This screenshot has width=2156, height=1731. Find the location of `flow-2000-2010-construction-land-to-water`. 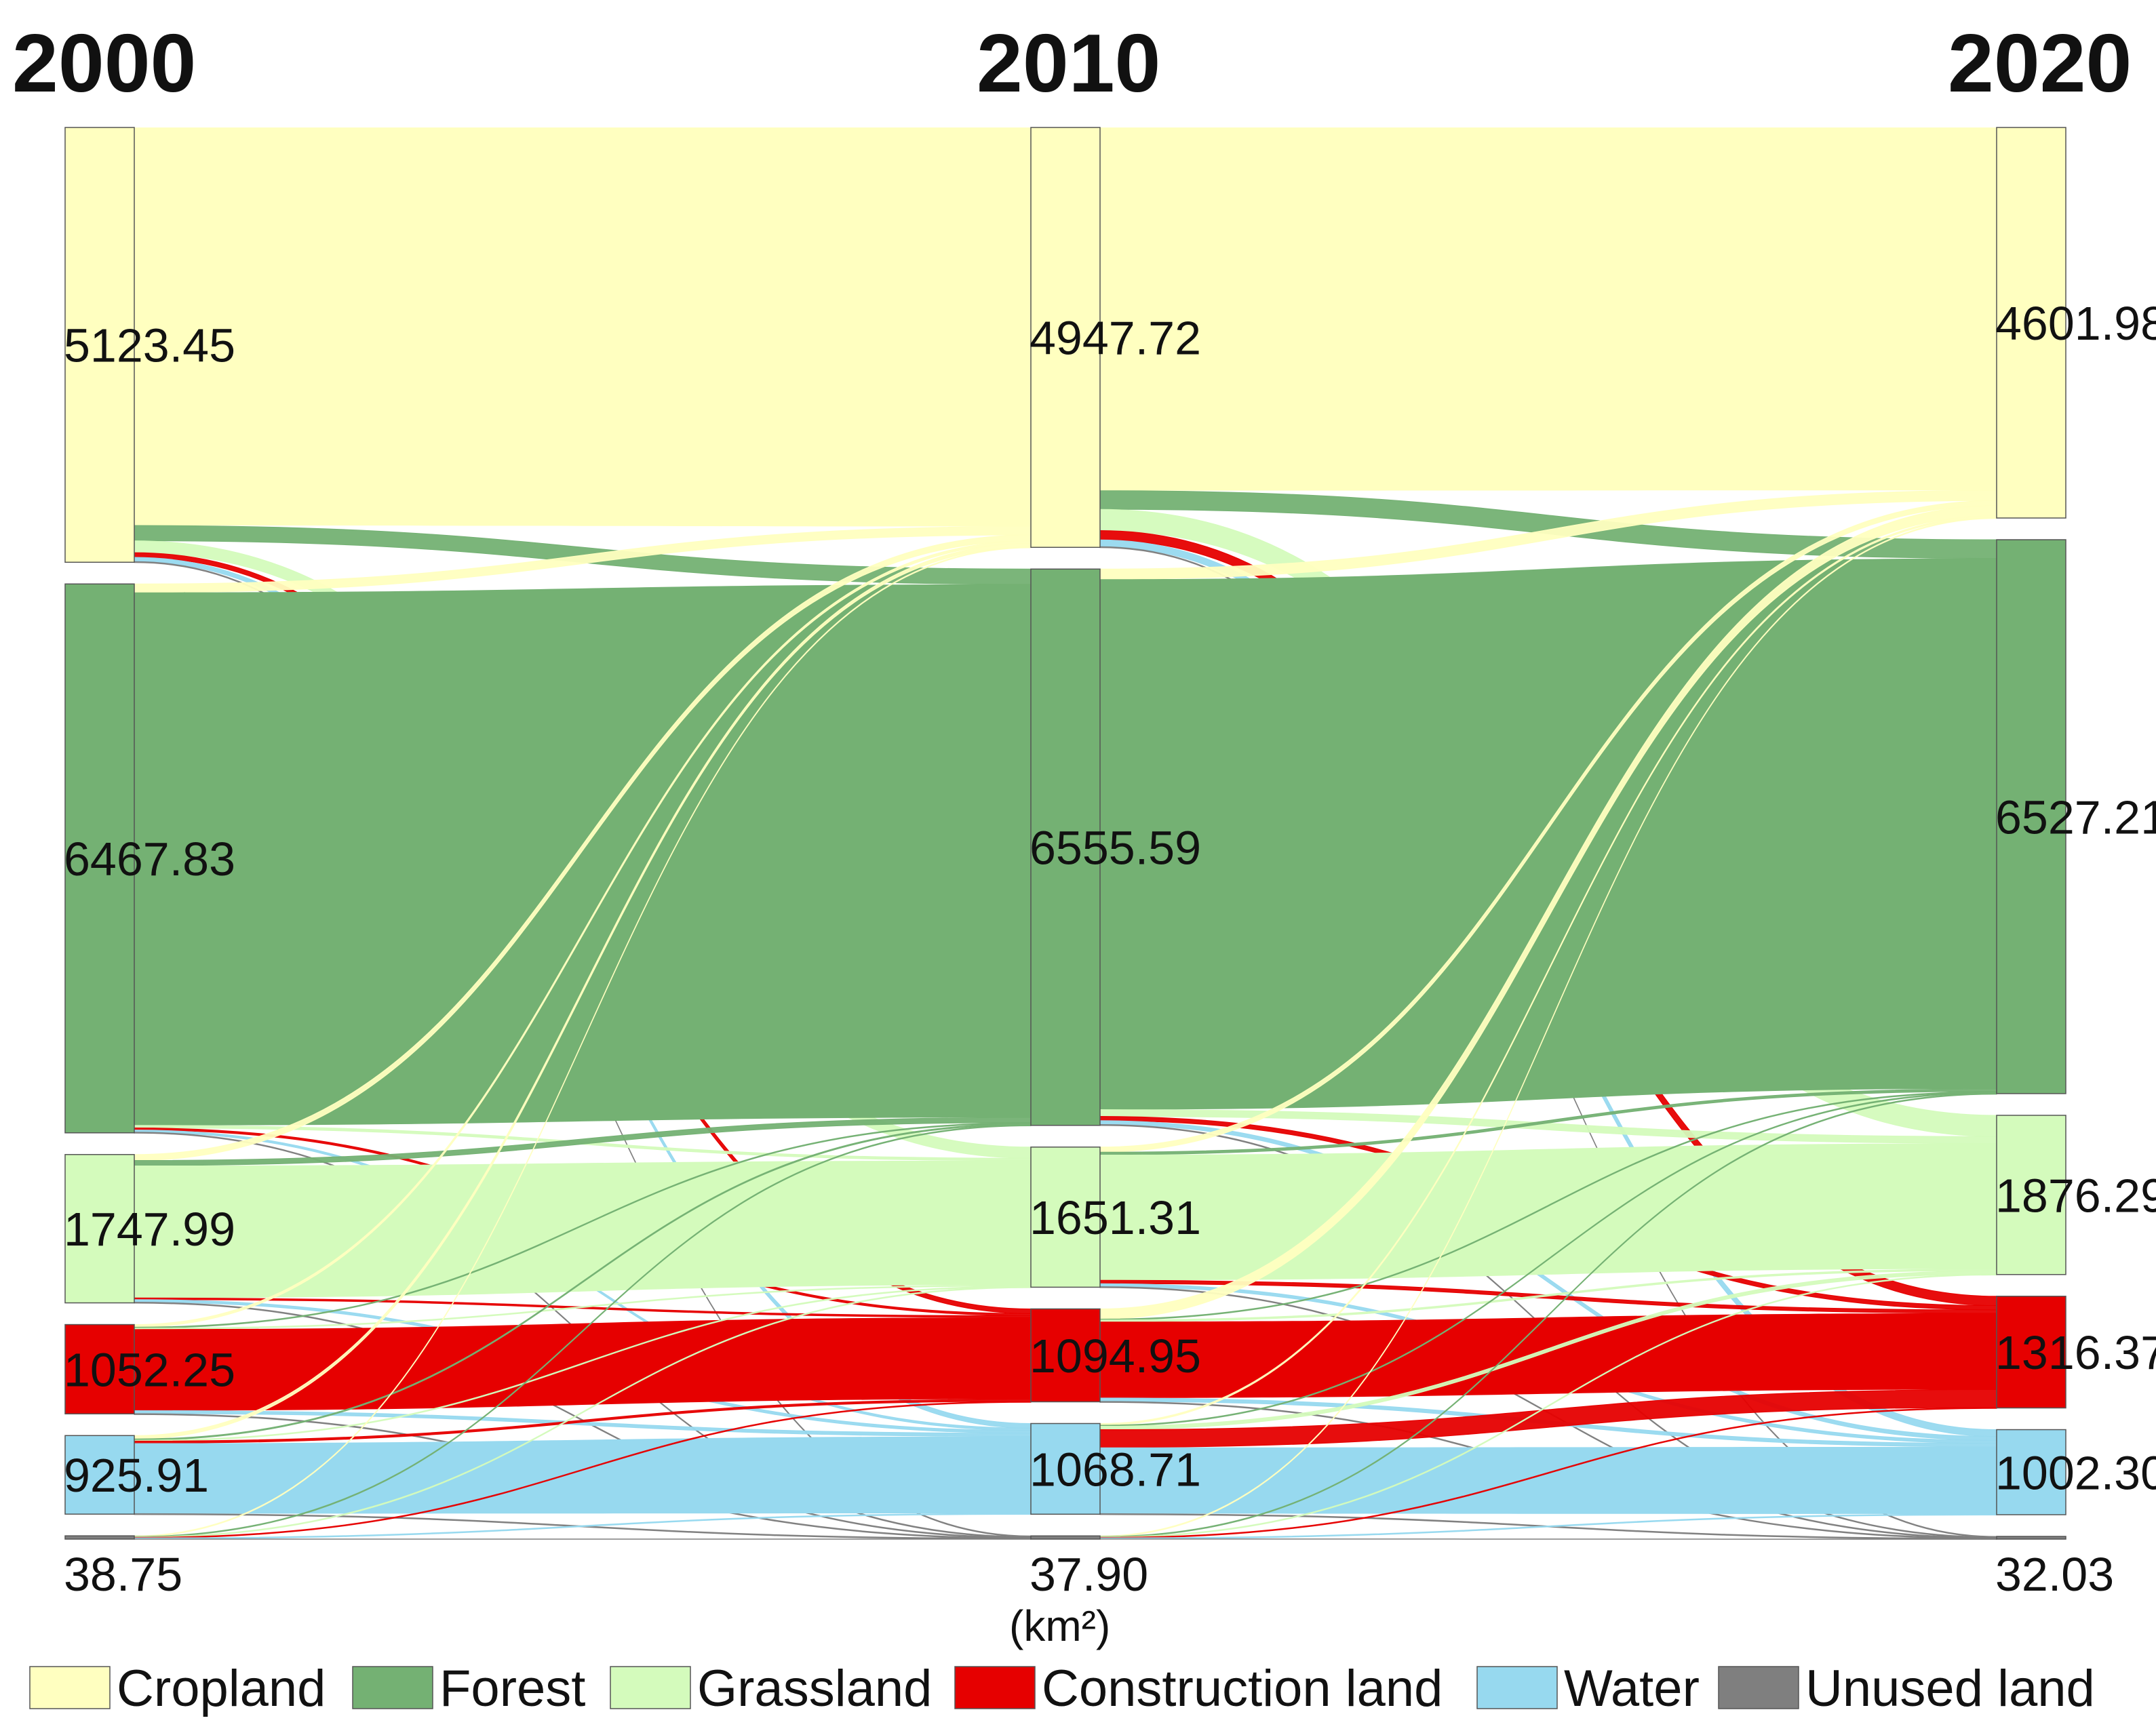

flow-2000-2010-construction-land-to-water is located at coordinates (583, 1423).